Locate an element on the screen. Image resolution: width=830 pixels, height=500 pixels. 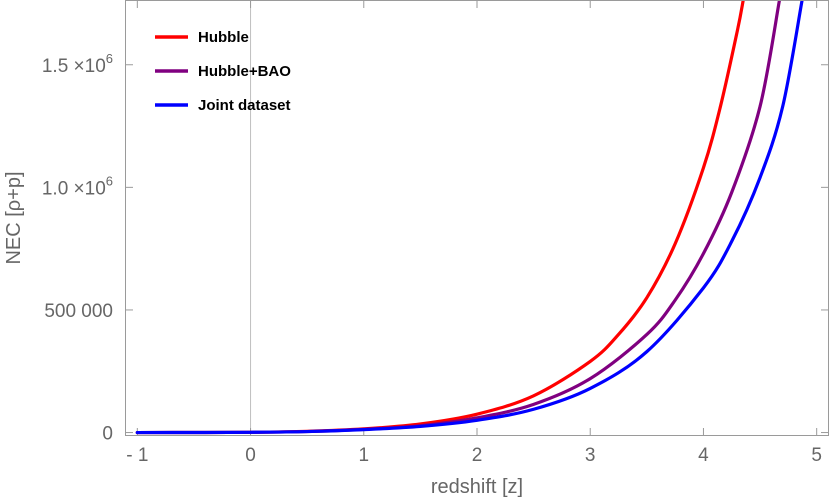
x-axis-label: redshift [z] is located at coordinates (477, 487).